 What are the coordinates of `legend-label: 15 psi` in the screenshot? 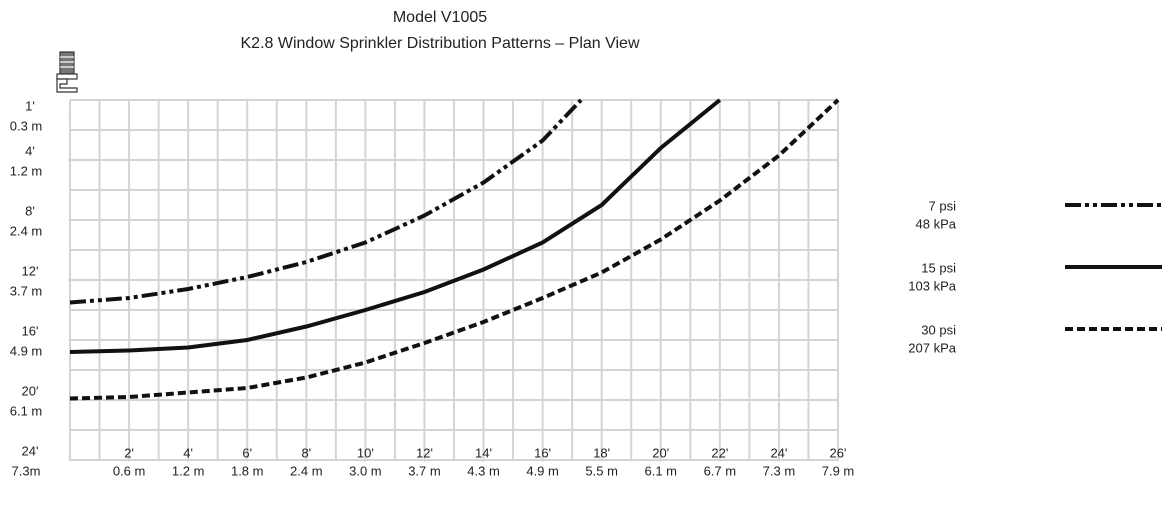 It's located at (938, 267).